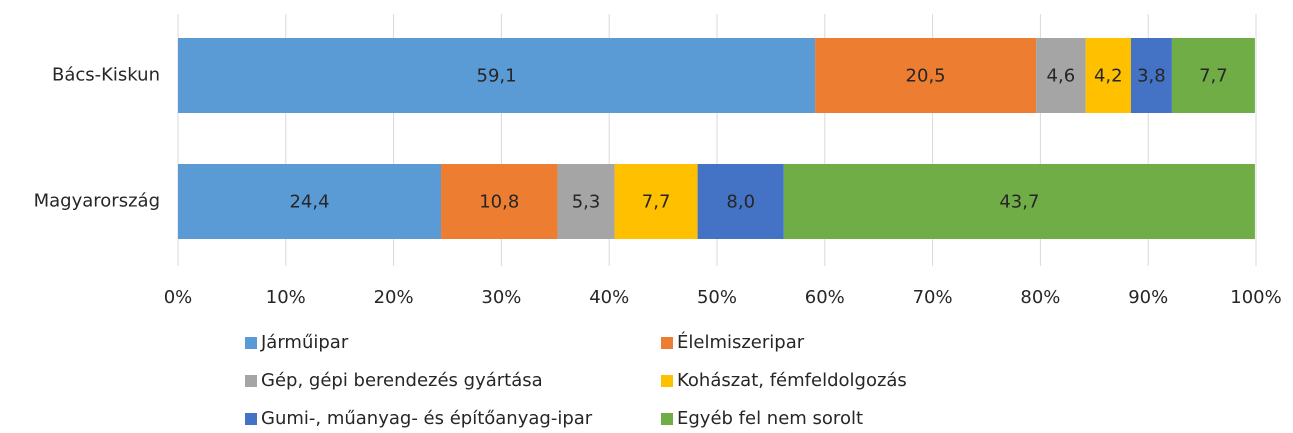  Describe the element at coordinates (427, 418) in the screenshot. I see `legend-label: Gumi-, műanyag- és építőanyag-ipar` at that location.